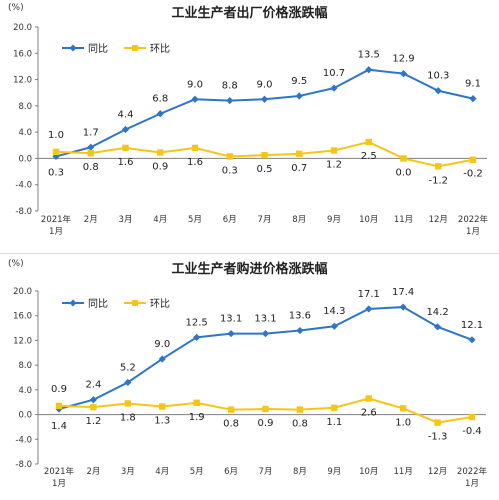 The image size is (499, 500). What do you see at coordinates (197, 417) in the screenshot?
I see `data-label-mom: 1.9` at bounding box center [197, 417].